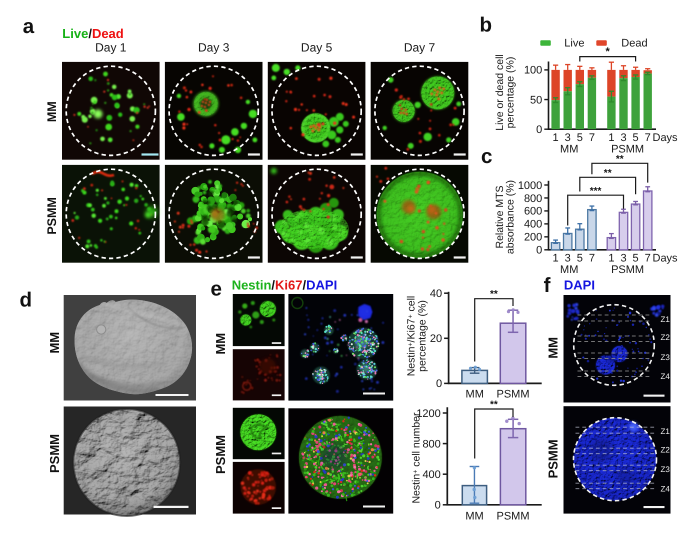 The width and height of the screenshot is (700, 546). What do you see at coordinates (500, 216) in the screenshot?
I see `svg-text: Relative MTS` at bounding box center [500, 216].